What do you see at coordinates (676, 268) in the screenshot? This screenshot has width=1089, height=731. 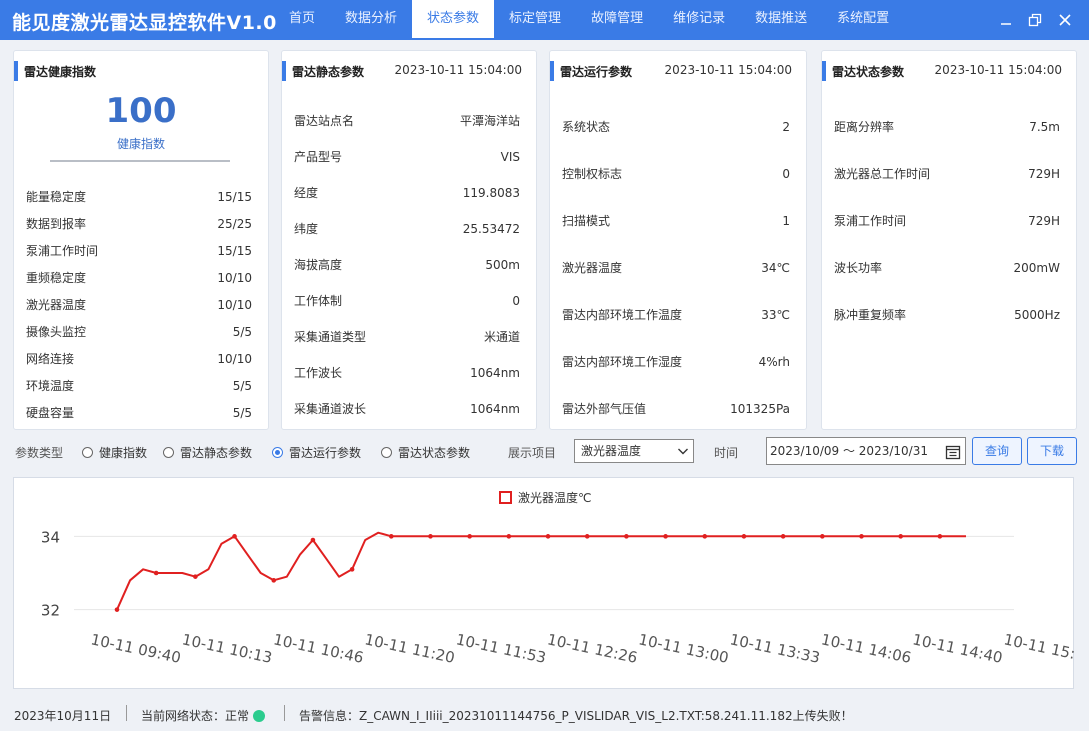 I see `param-row: 激光器温度 34℃` at bounding box center [676, 268].